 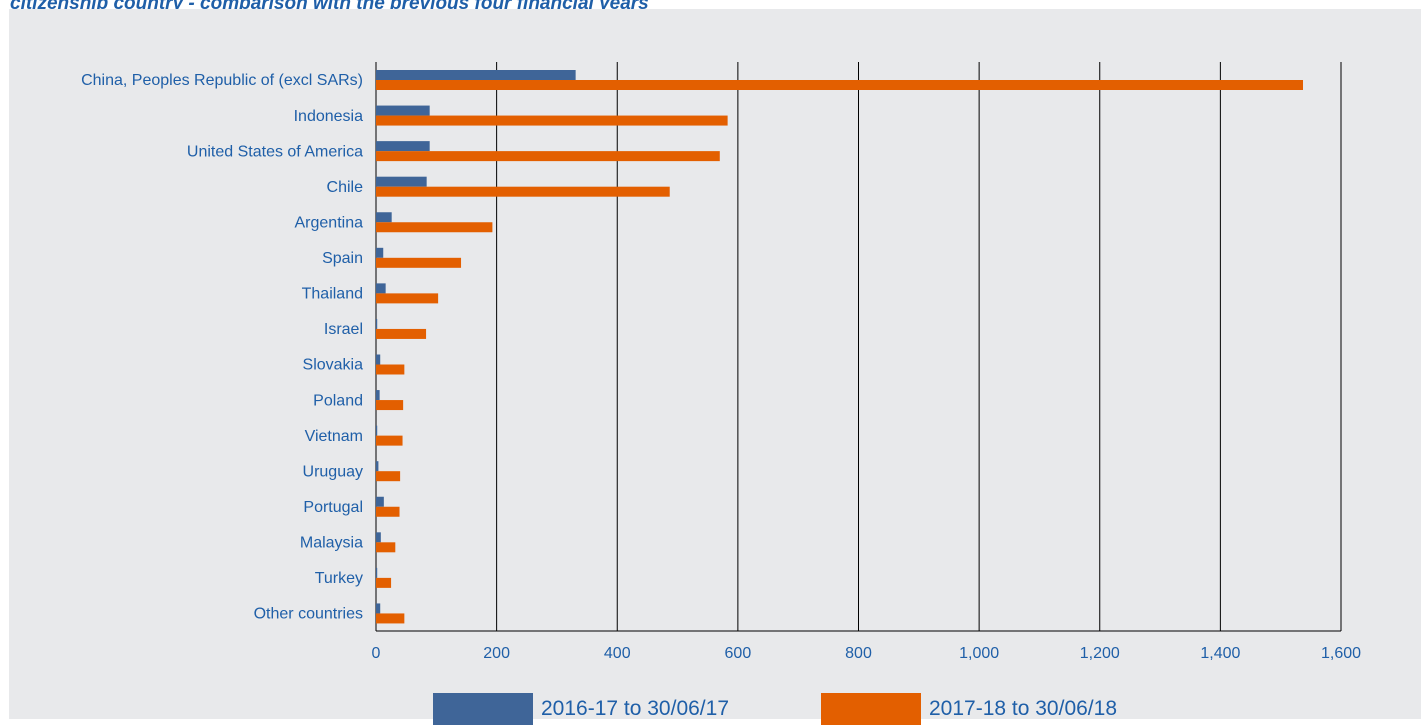 I want to click on legend-item-2016-17: 2016-17 to 30/06/17, so click(x=581, y=709).